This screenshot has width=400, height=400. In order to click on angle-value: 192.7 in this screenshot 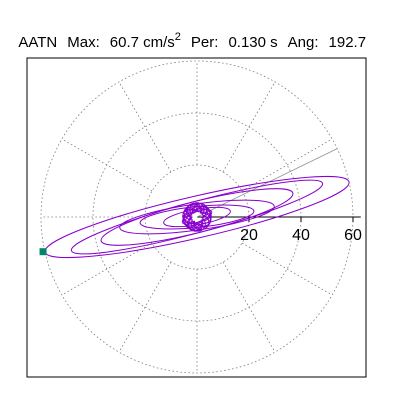, I will do `click(347, 42)`.